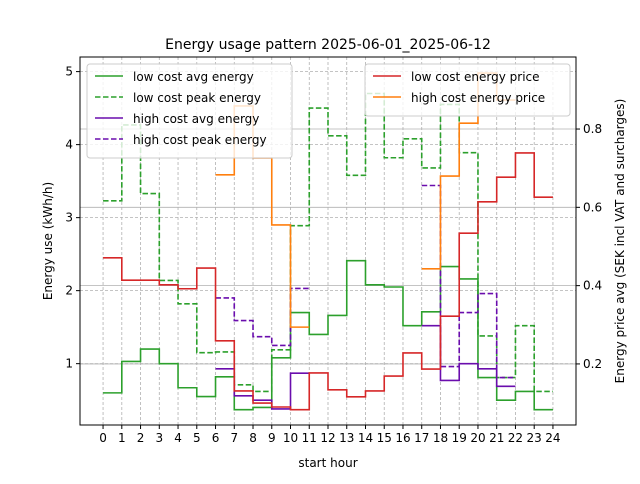 This screenshot has height=484, width=640. What do you see at coordinates (290, 438) in the screenshot?
I see `x-tick-label: 10` at bounding box center [290, 438].